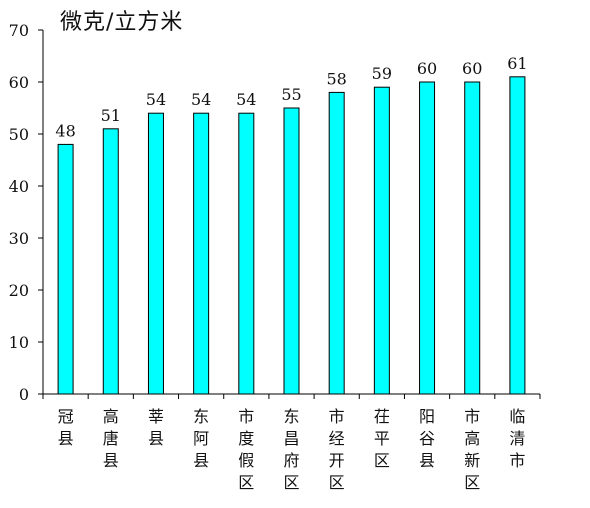 Image resolution: width=590 pixels, height=508 pixels. I want to click on x-category-label: 高唐县, so click(111, 438).